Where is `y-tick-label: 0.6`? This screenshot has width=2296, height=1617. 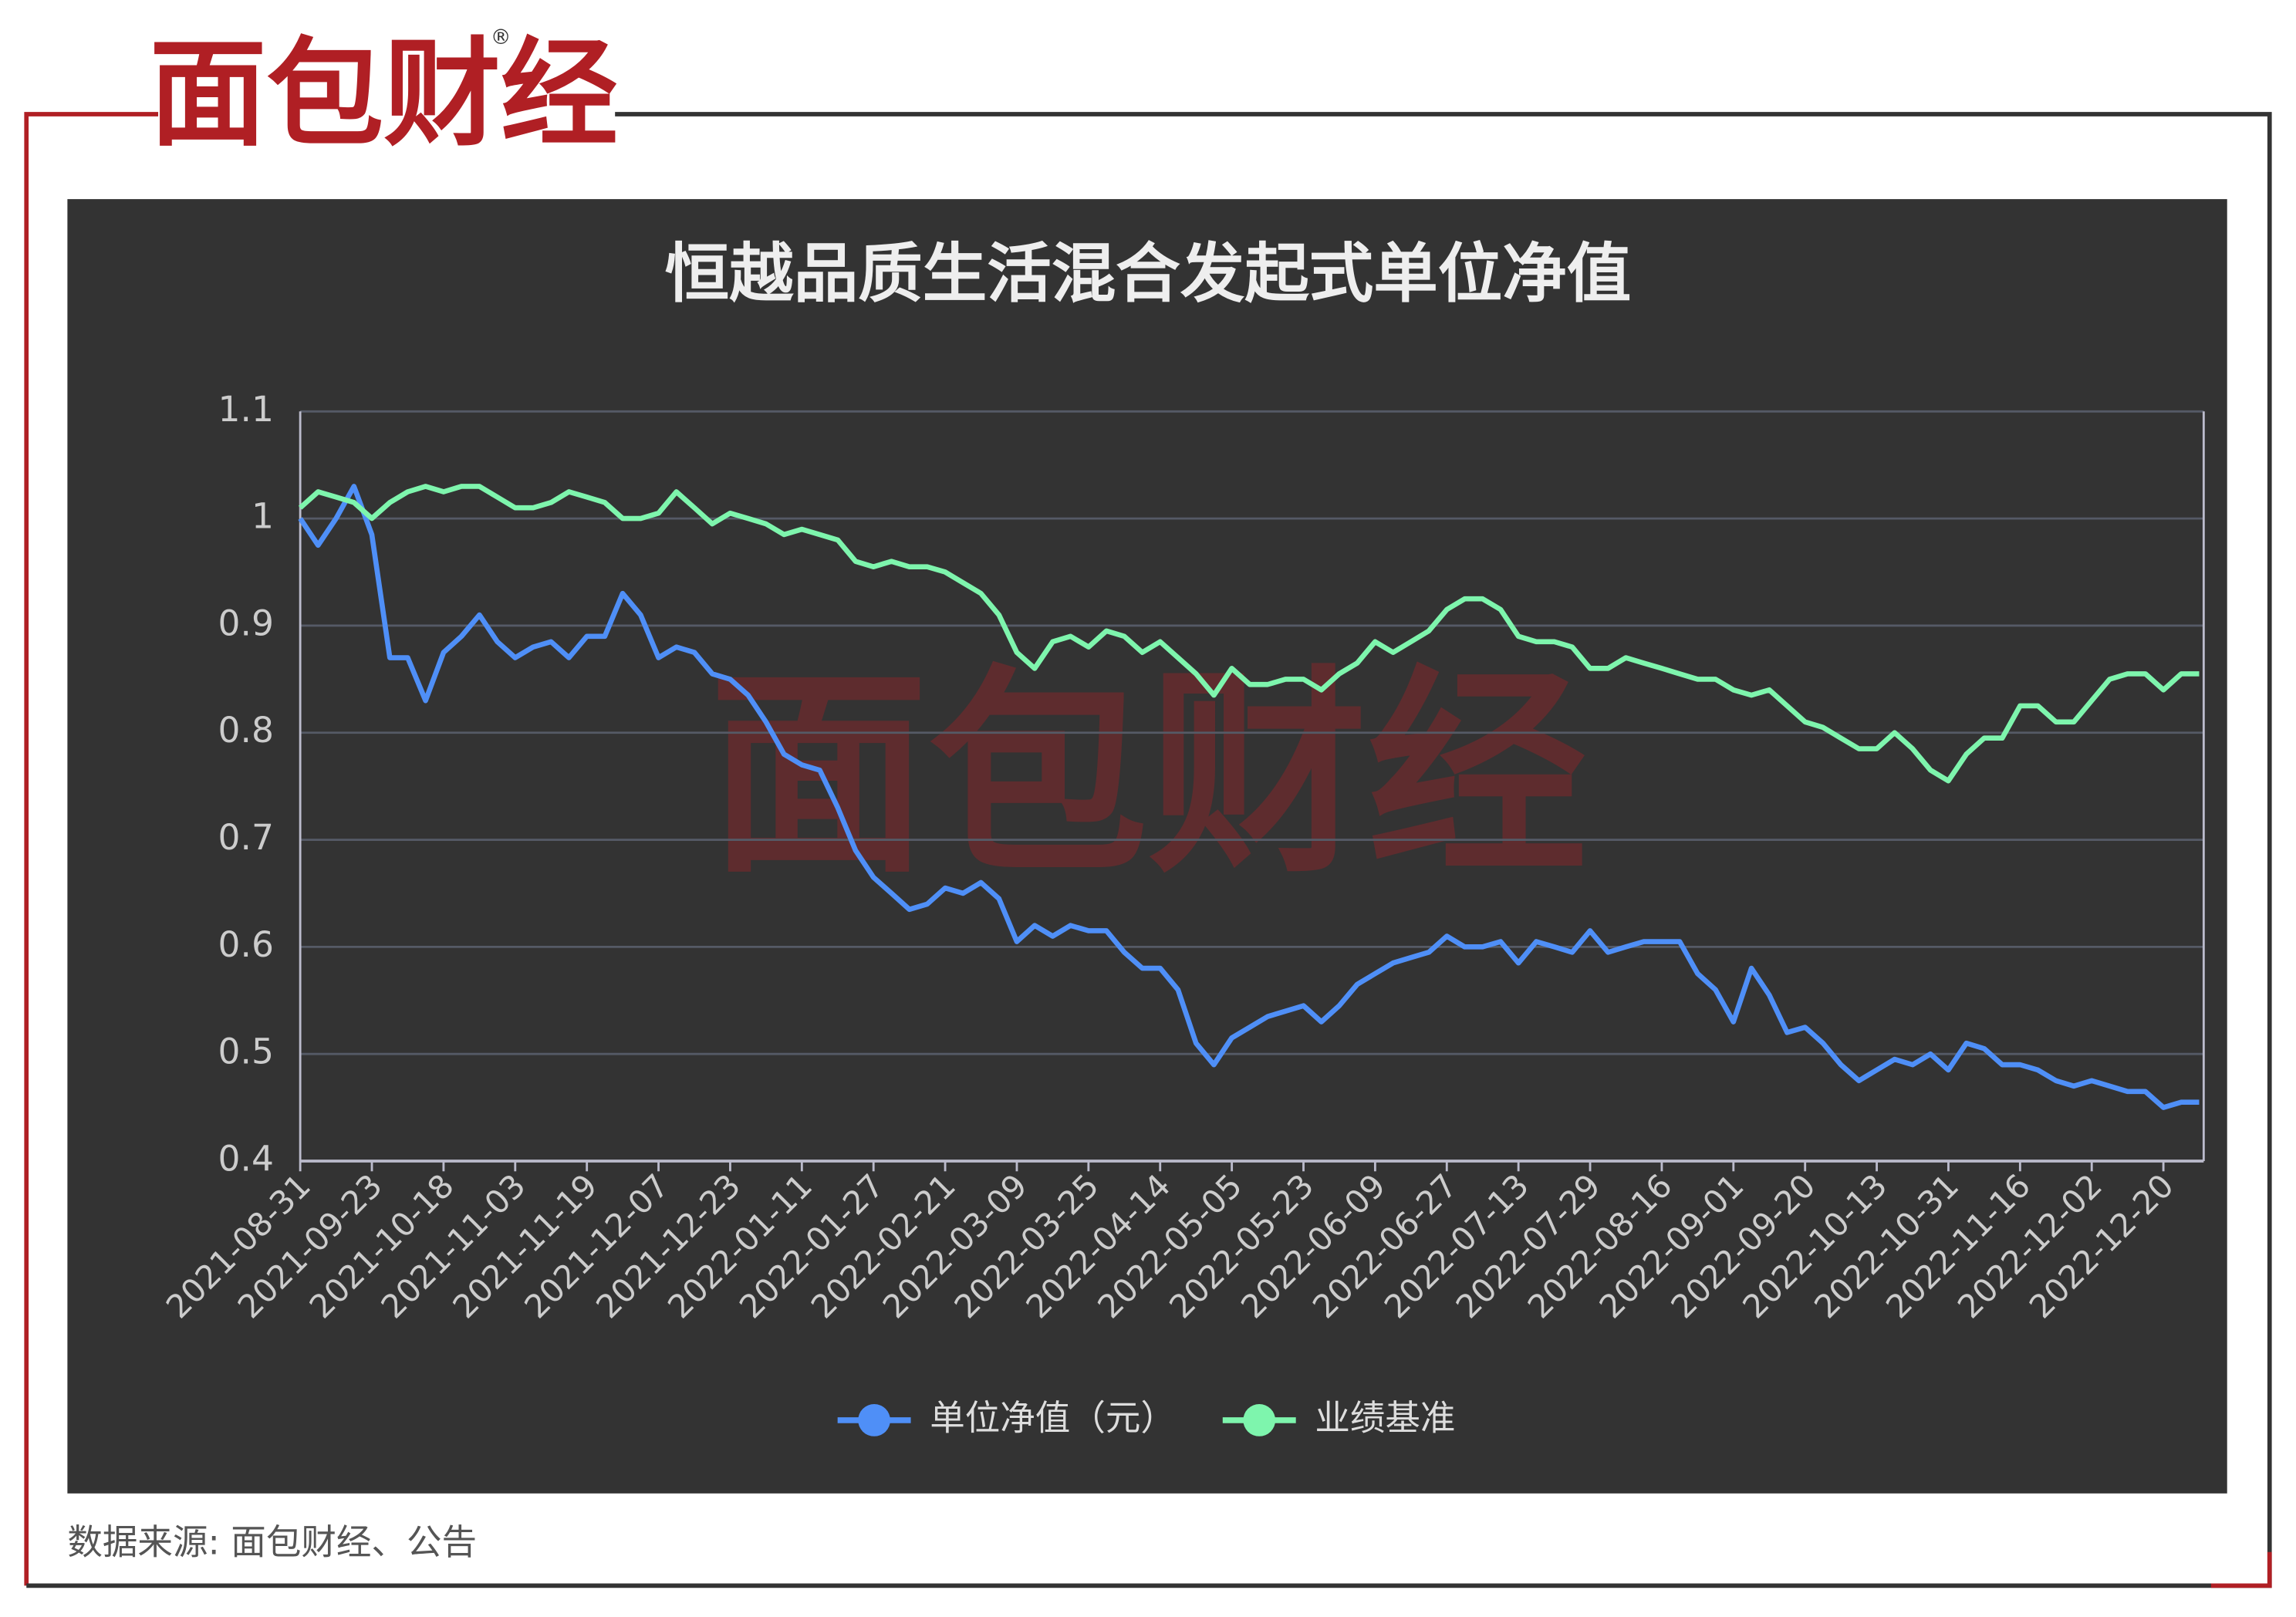
y-tick-label: 0.6 is located at coordinates (246, 944).